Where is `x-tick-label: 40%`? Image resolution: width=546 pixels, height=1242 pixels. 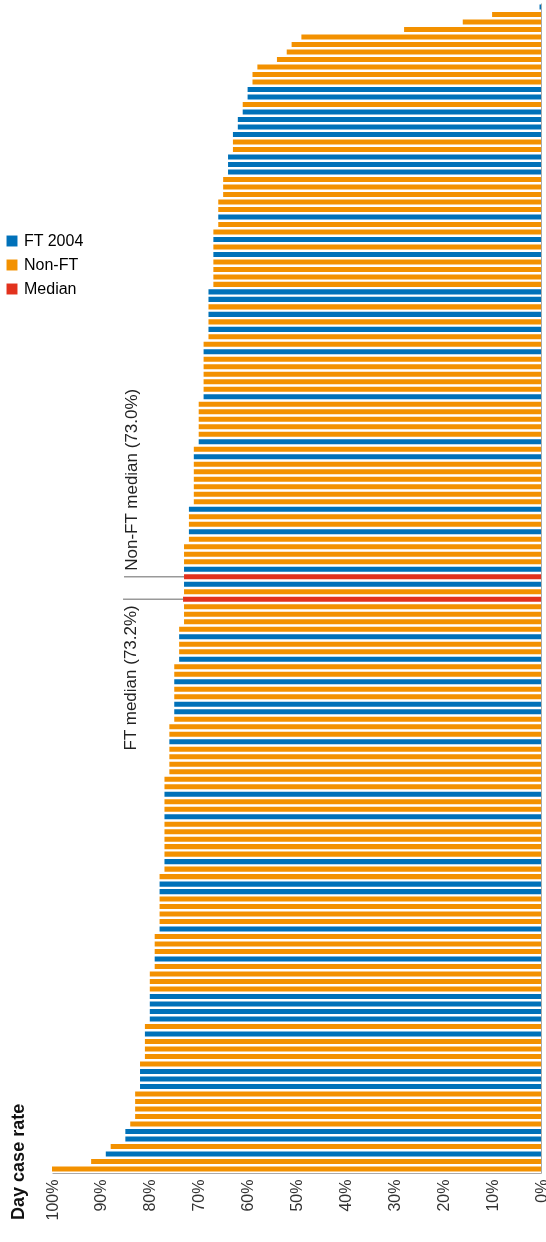 x-tick-label: 40% is located at coordinates (345, 1195).